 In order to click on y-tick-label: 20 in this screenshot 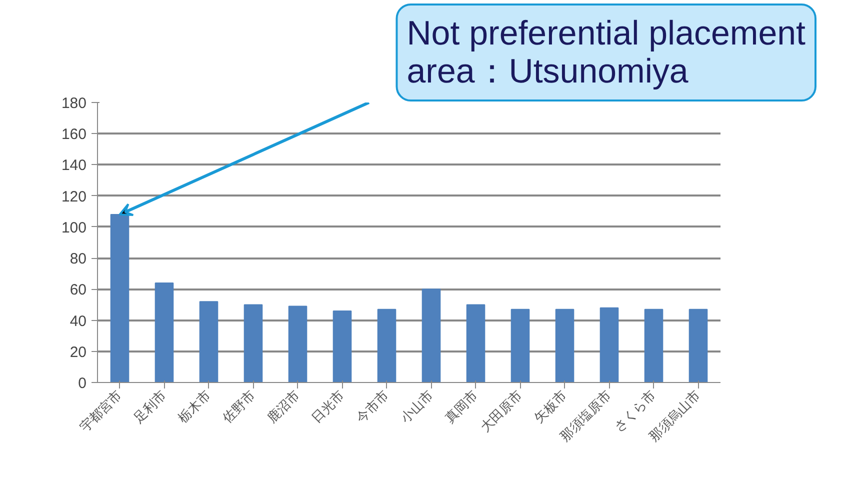, I will do `click(78, 352)`.